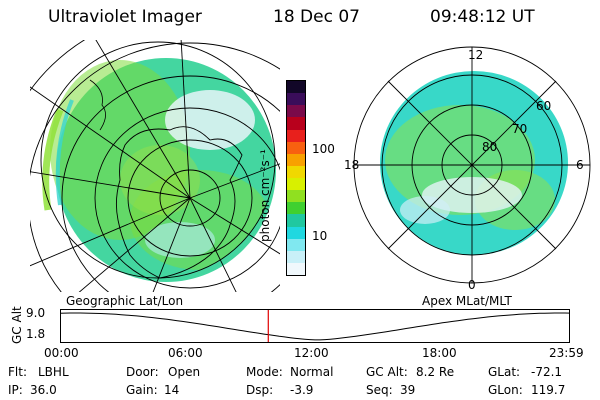  Describe the element at coordinates (489, 147) in the screenshot. I see `mlat-label-80: 80` at that location.